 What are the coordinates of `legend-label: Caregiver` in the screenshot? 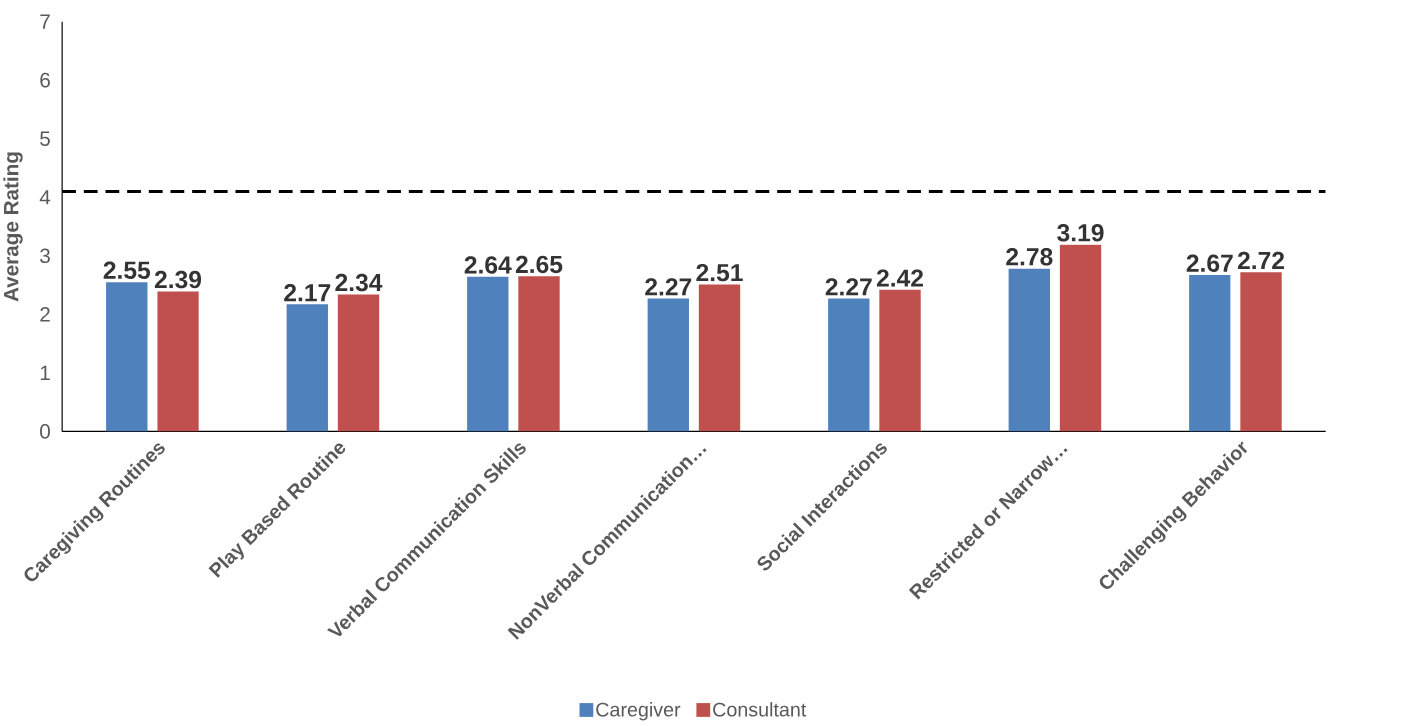 It's located at (638, 711).